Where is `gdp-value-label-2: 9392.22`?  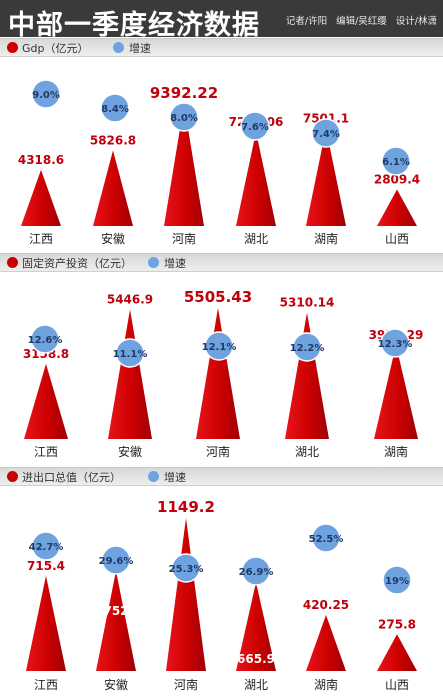
gdp-value-label-2: 9392.22 is located at coordinates (184, 93).